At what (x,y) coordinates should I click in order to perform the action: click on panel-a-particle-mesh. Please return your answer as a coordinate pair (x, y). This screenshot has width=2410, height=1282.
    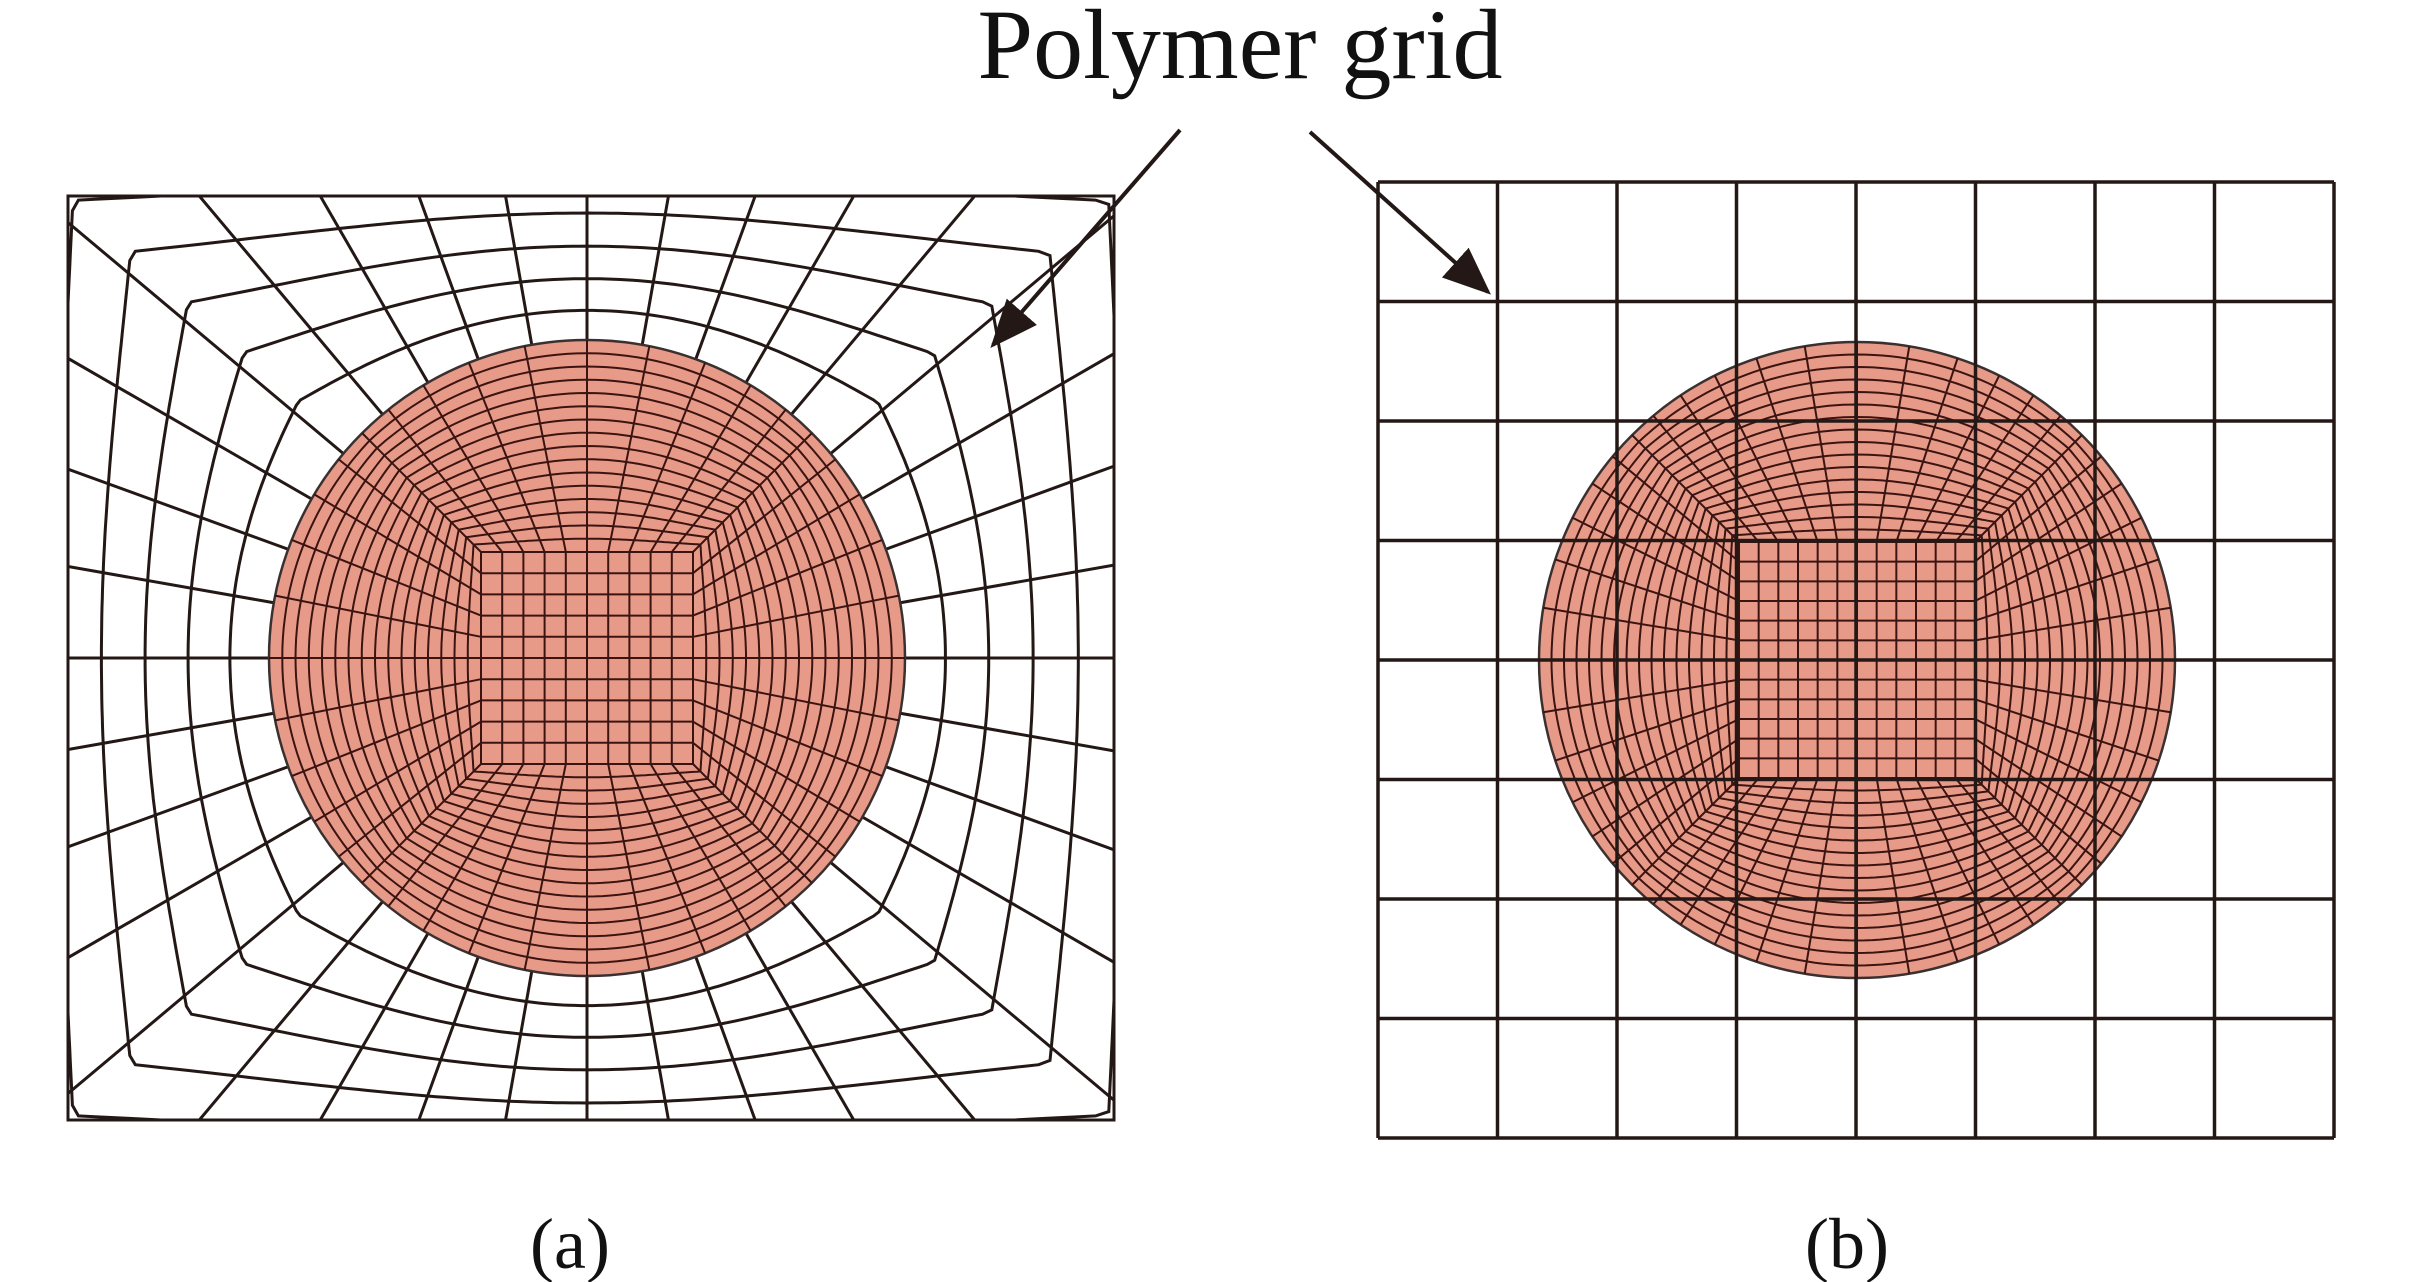
    Looking at the image, I should click on (587, 658).